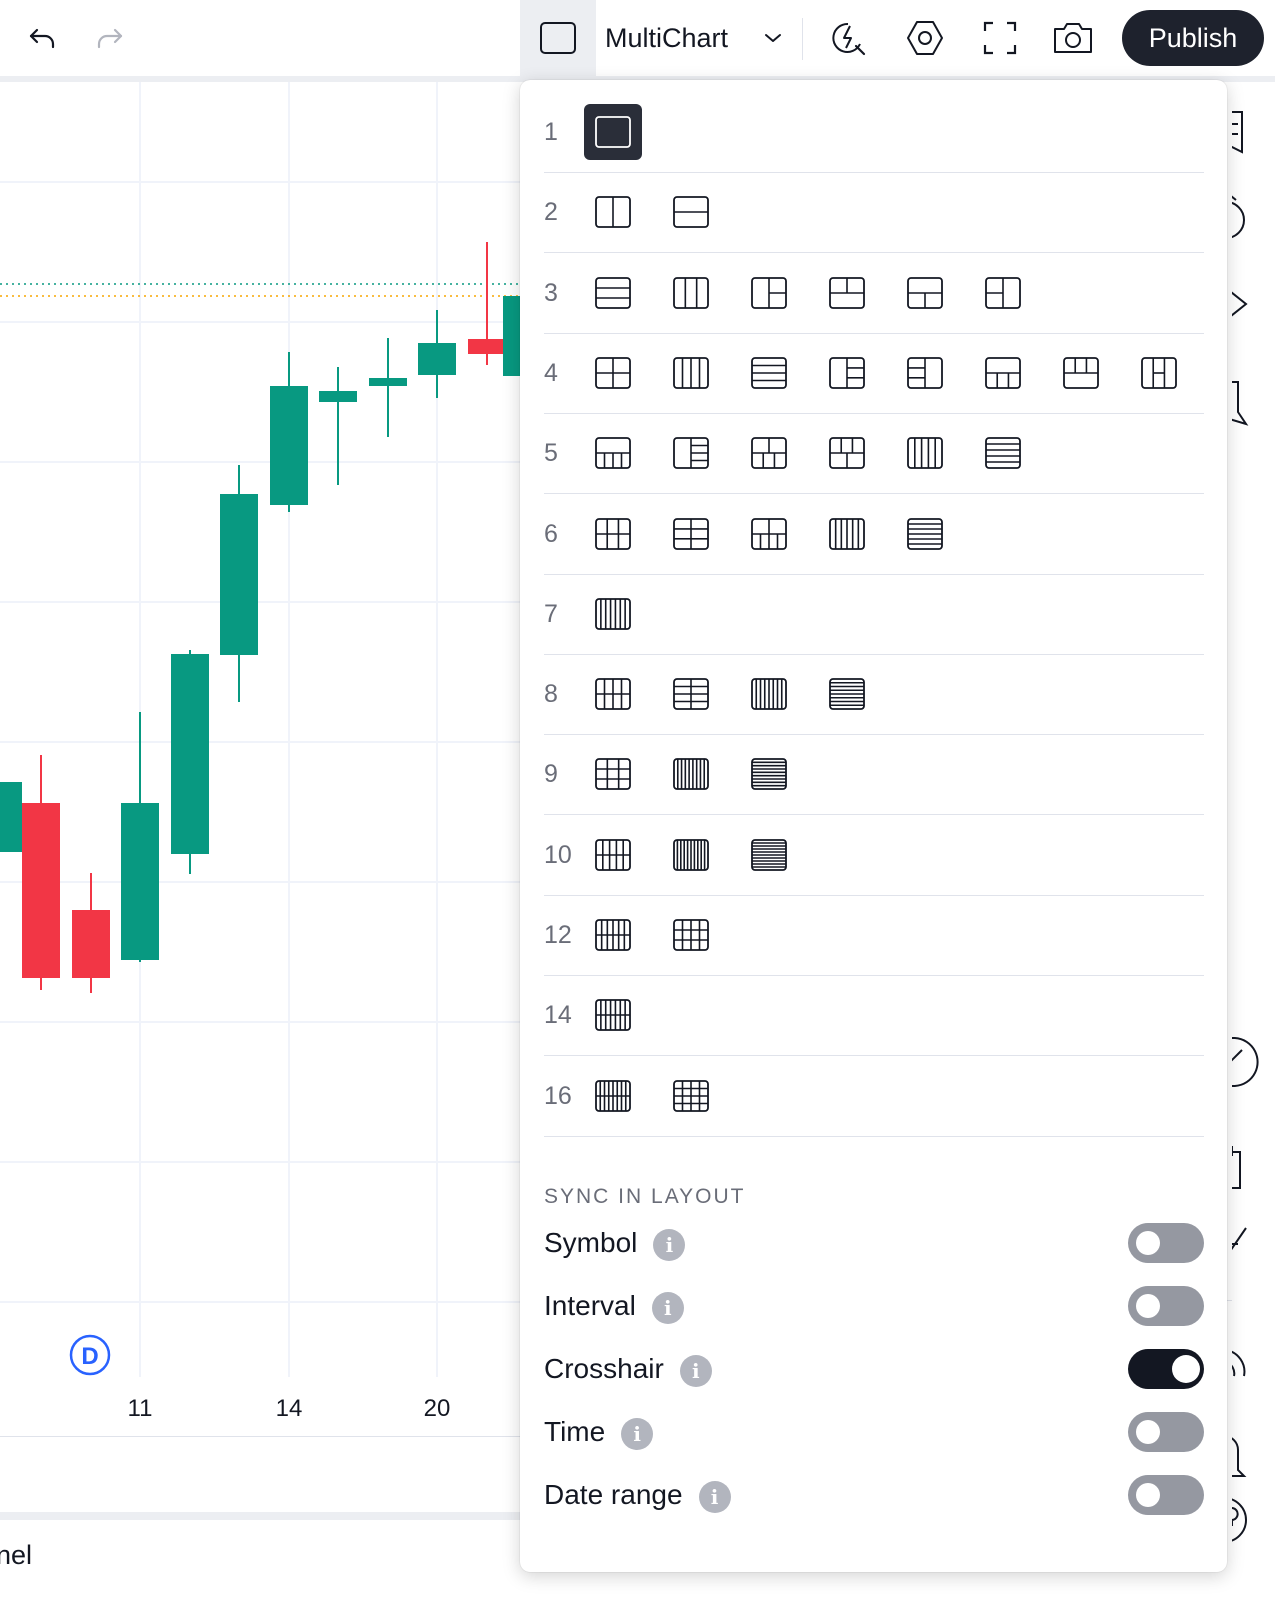 This screenshot has height=1605, width=1275. Describe the element at coordinates (691, 293) in the screenshot. I see `layout-option-3v` at that location.